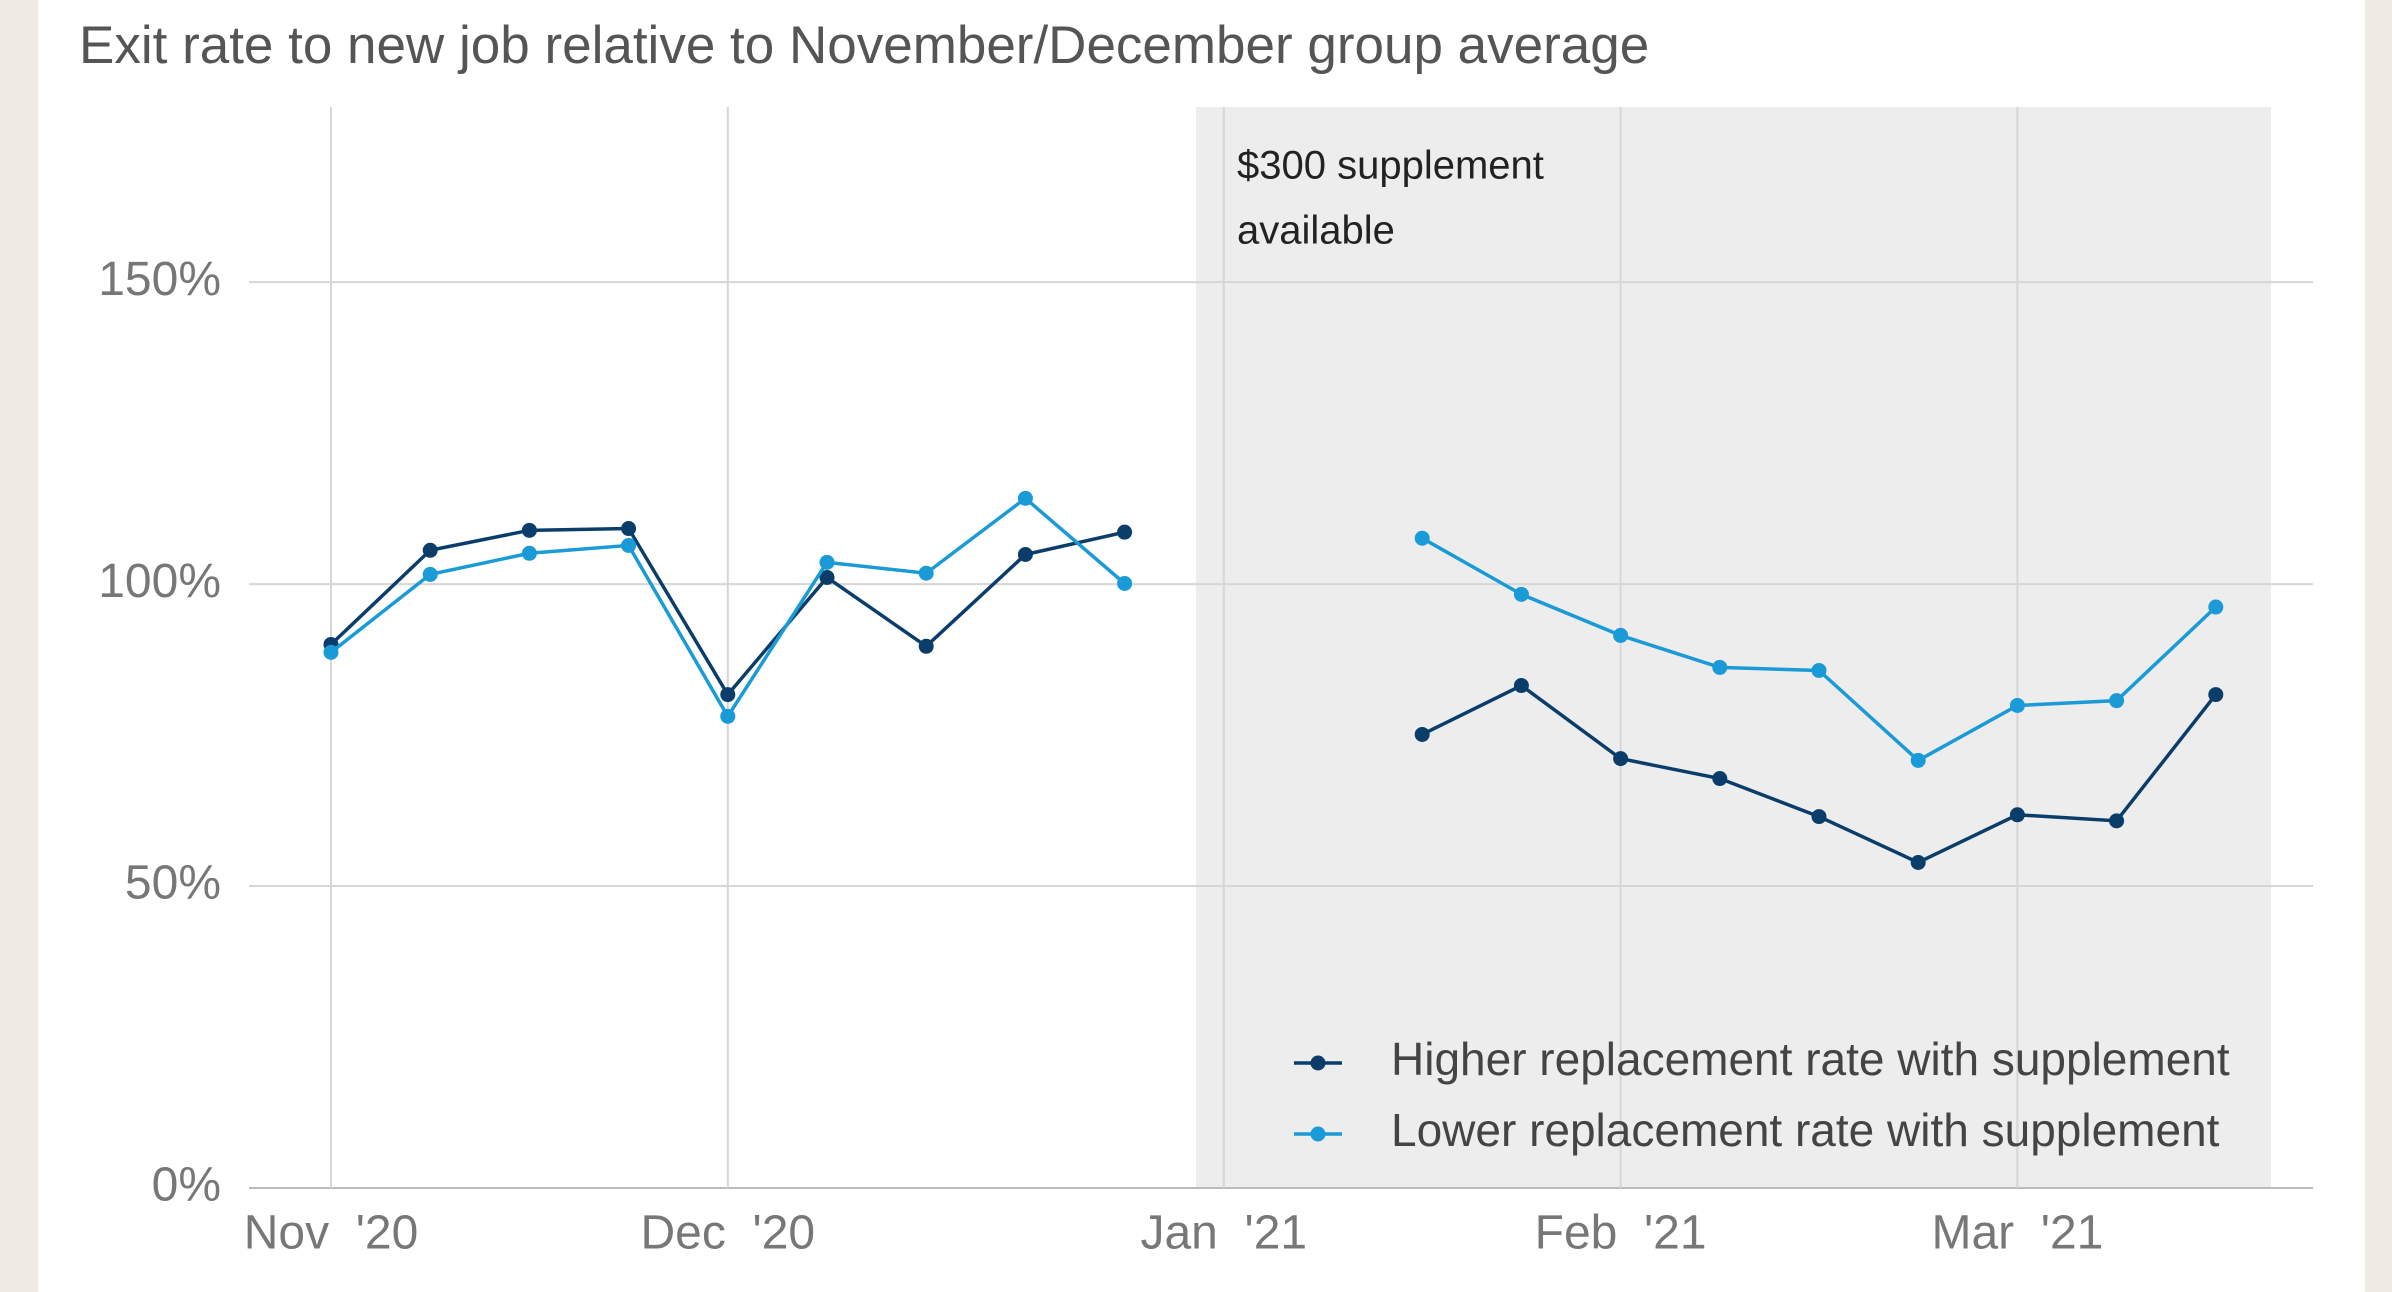 The height and width of the screenshot is (1292, 2392). I want to click on y-tick-label: 100%, so click(159, 581).